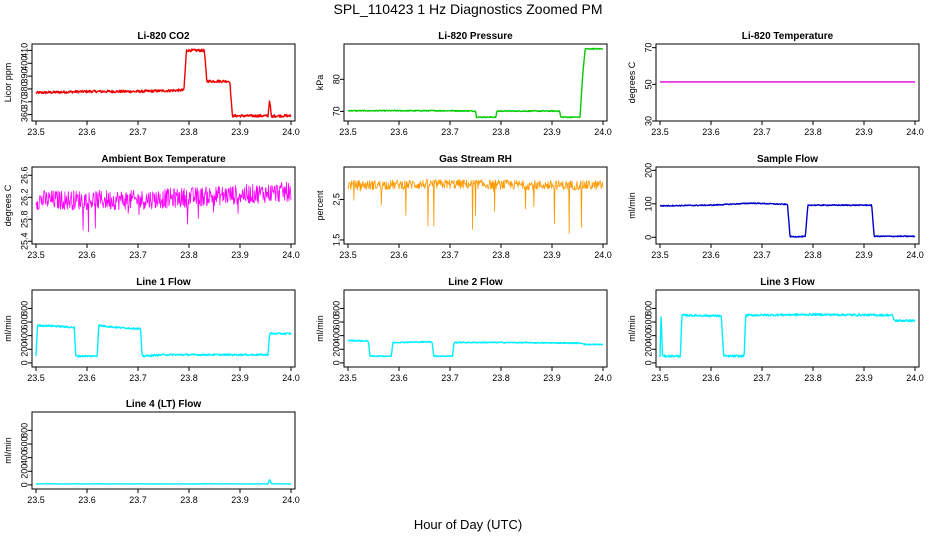 This screenshot has height=540, width=936. What do you see at coordinates (24, 101) in the screenshot?
I see `y-tick-label: 370` at bounding box center [24, 101].